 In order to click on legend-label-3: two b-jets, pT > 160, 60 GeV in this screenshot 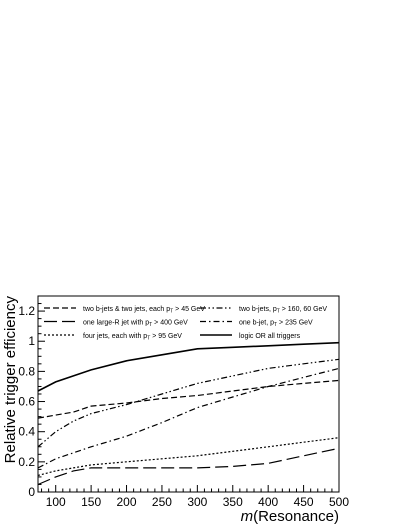, I will do `click(283, 310)`.